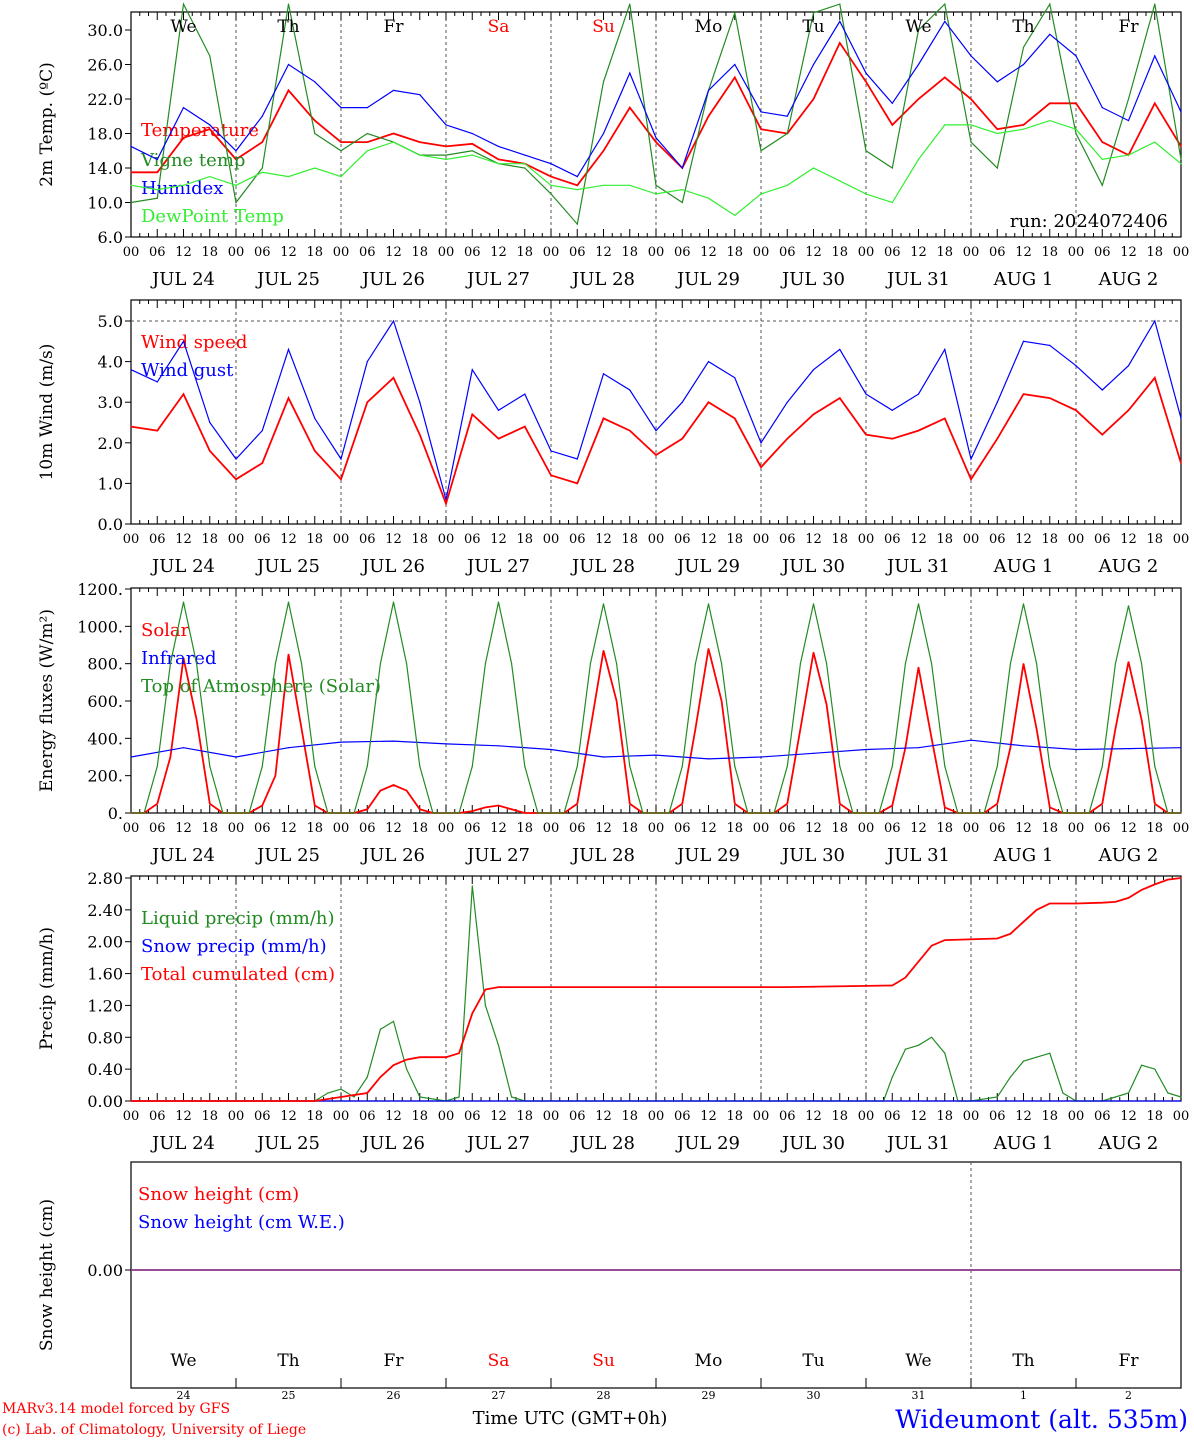 The image size is (1194, 1440). Describe the element at coordinates (1128, 855) in the screenshot. I see `date-label: AUG 2` at that location.